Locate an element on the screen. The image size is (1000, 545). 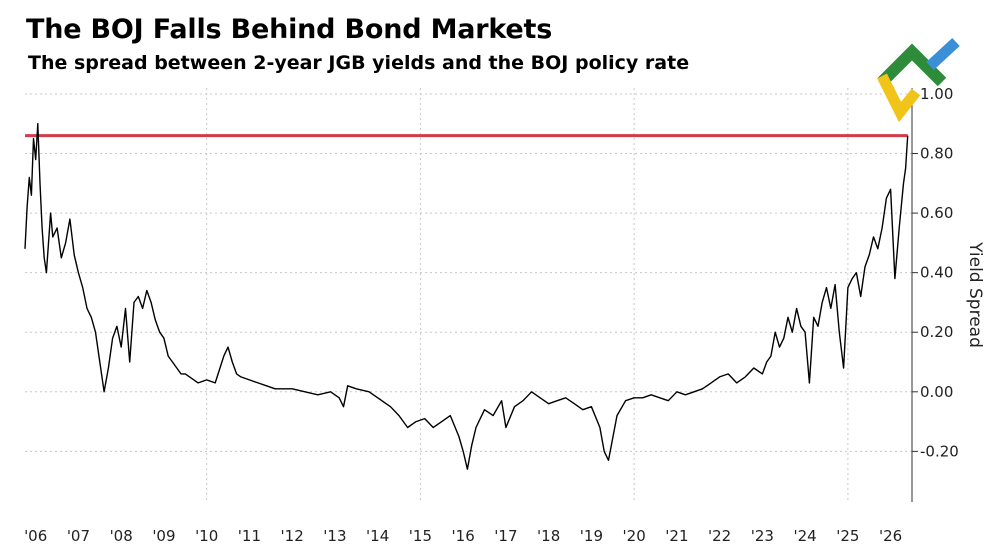
y-tick-label: 0.60 is located at coordinates (936, 213).